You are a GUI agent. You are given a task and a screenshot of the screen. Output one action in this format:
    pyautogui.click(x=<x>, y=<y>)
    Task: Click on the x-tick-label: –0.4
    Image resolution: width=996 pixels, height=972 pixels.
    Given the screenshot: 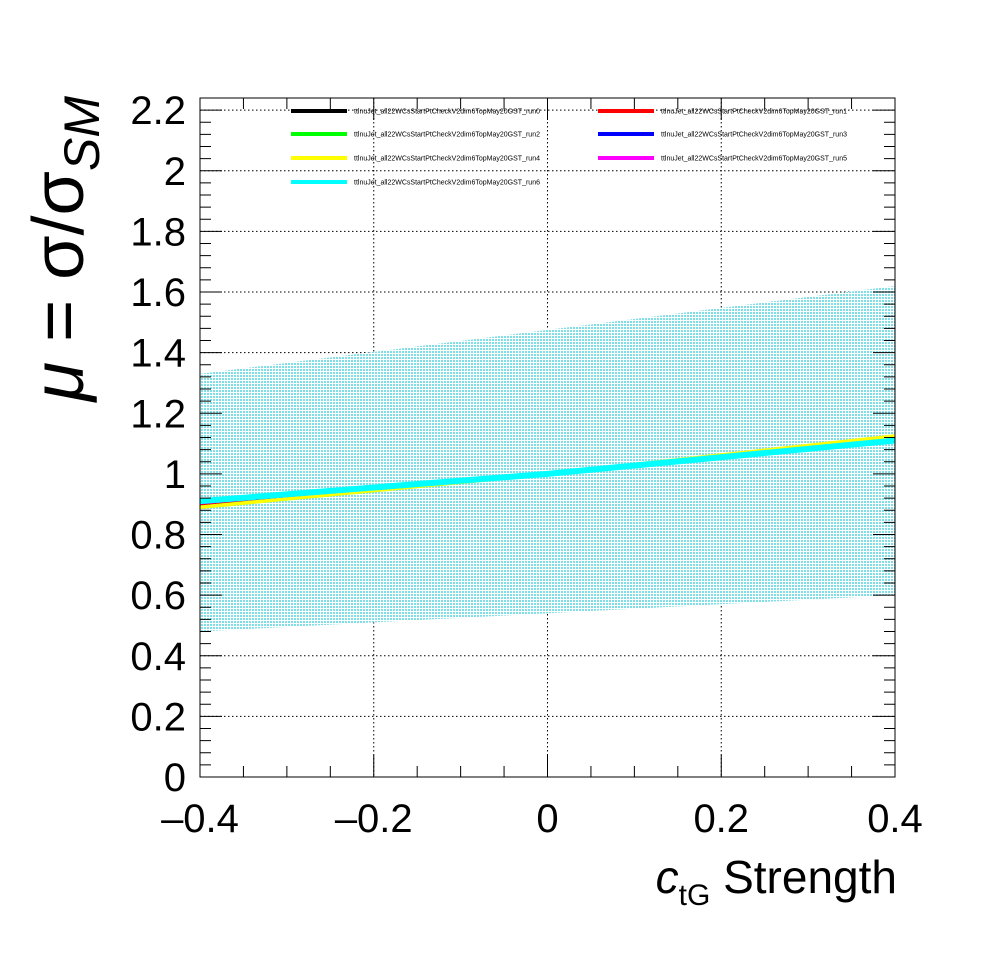 What is the action you would take?
    pyautogui.click(x=200, y=819)
    